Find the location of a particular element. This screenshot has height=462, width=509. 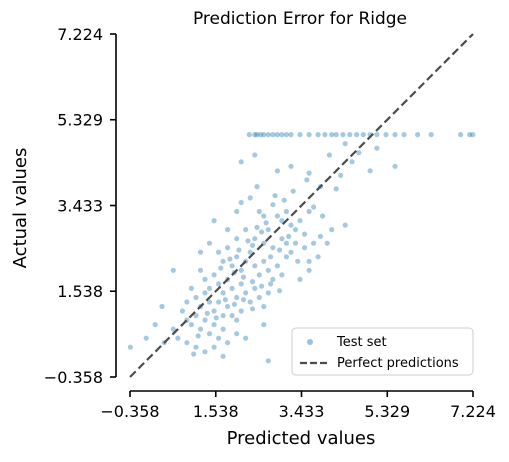

chart-title: Prediction Error for Ridge is located at coordinates (300, 19).